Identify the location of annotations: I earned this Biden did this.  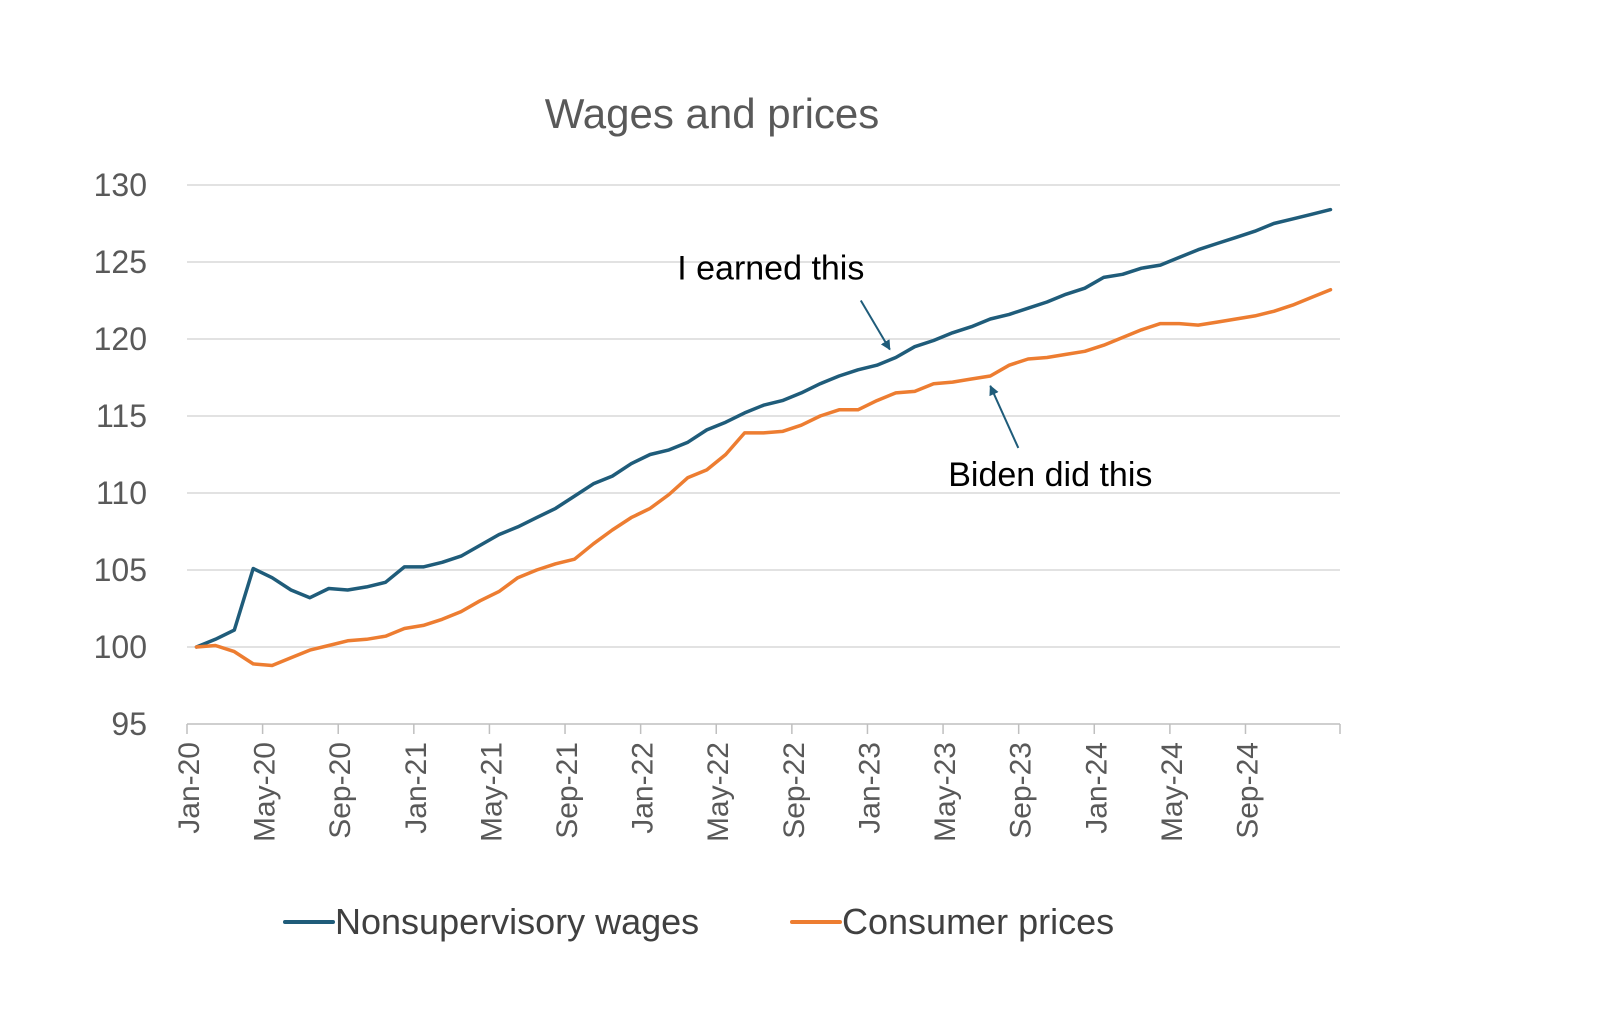
(914, 371).